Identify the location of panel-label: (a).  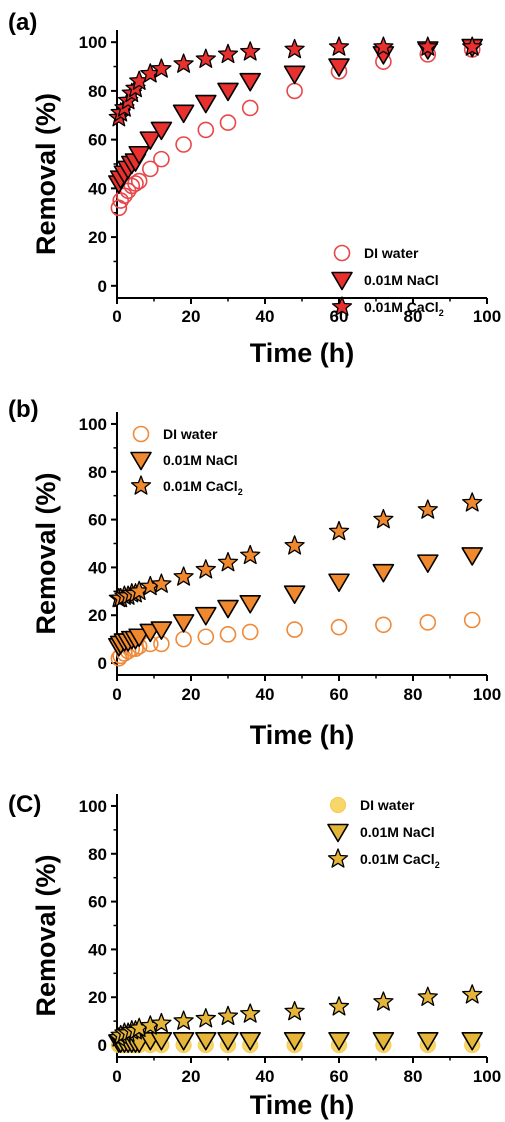
(22, 22).